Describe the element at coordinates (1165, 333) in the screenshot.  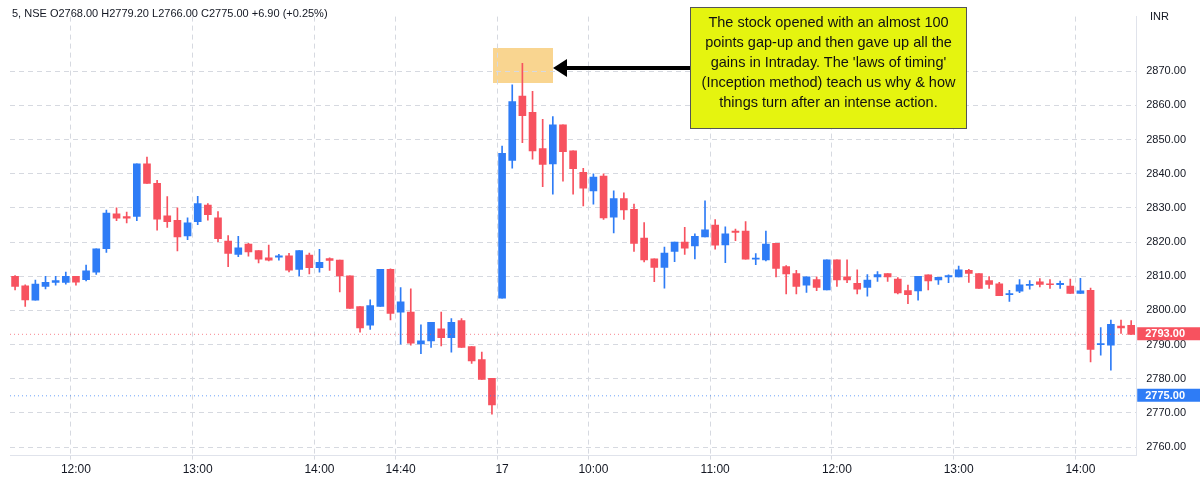
I see `ref-line-label: 2793.00` at that location.